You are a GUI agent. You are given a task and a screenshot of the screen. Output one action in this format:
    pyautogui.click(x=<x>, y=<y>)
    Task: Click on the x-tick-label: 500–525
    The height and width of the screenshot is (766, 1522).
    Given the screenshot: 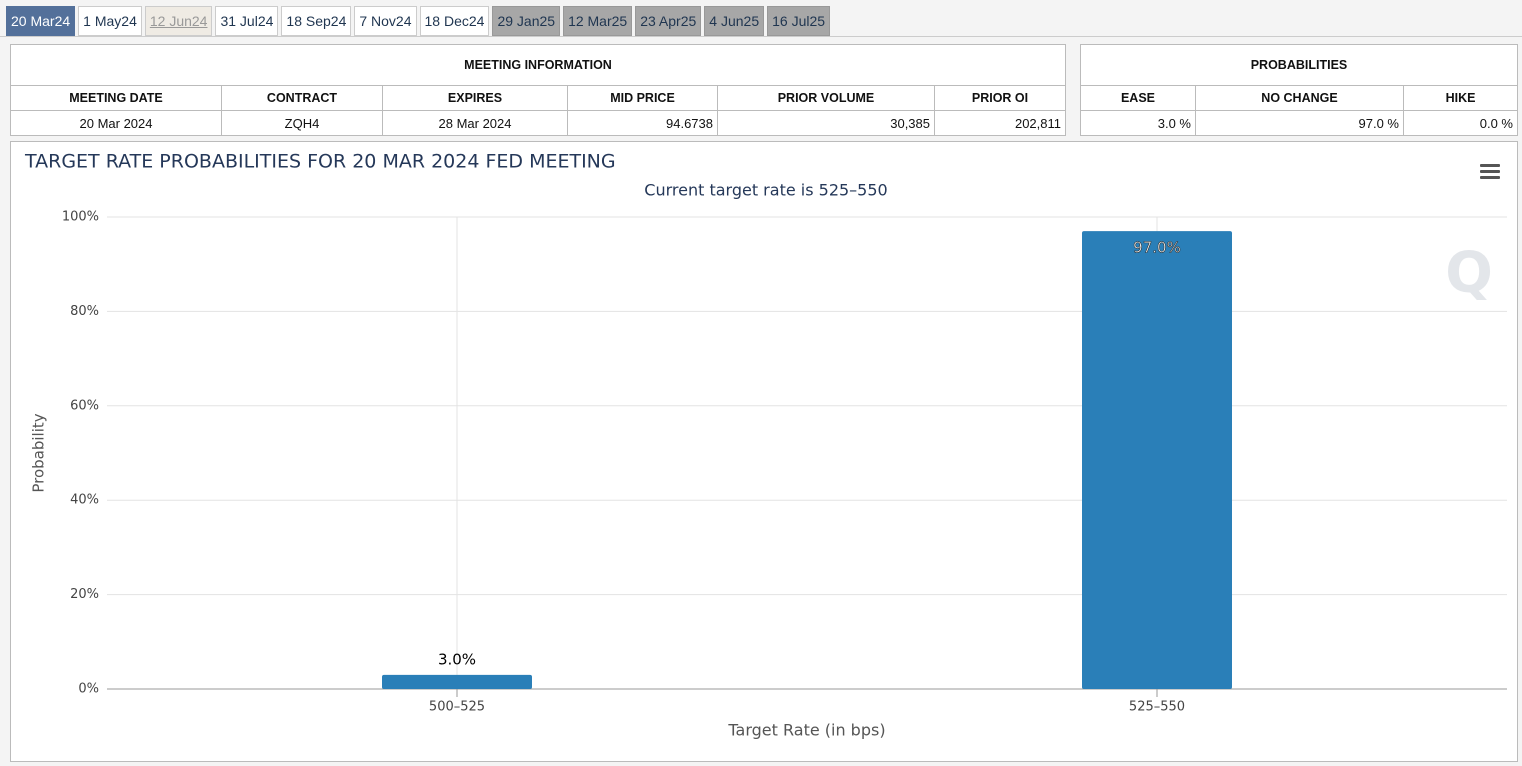 What is the action you would take?
    pyautogui.click(x=457, y=707)
    